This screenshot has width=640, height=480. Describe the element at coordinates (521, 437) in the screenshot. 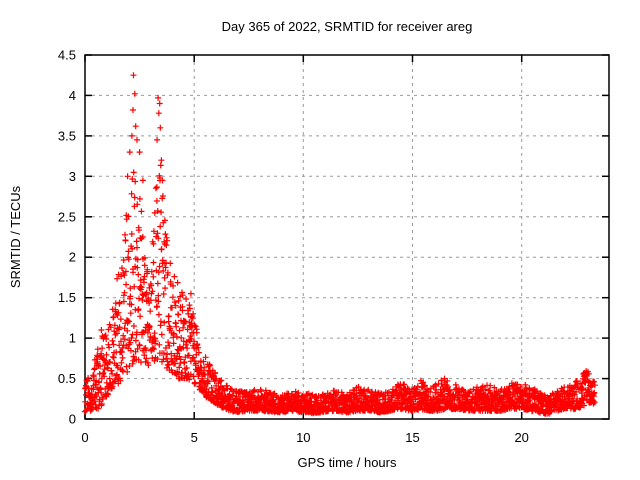

I see `x-tick-label: 20` at that location.